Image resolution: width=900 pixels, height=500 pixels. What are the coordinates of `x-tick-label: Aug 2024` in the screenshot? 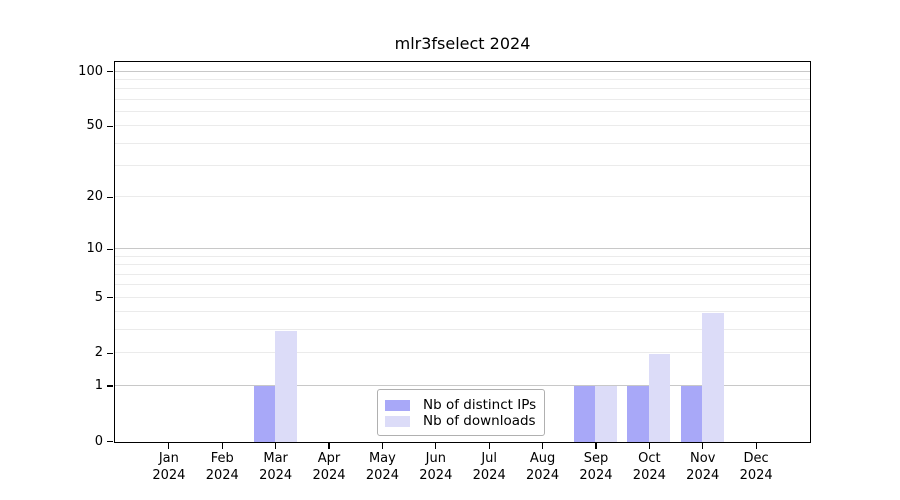 It's located at (543, 467).